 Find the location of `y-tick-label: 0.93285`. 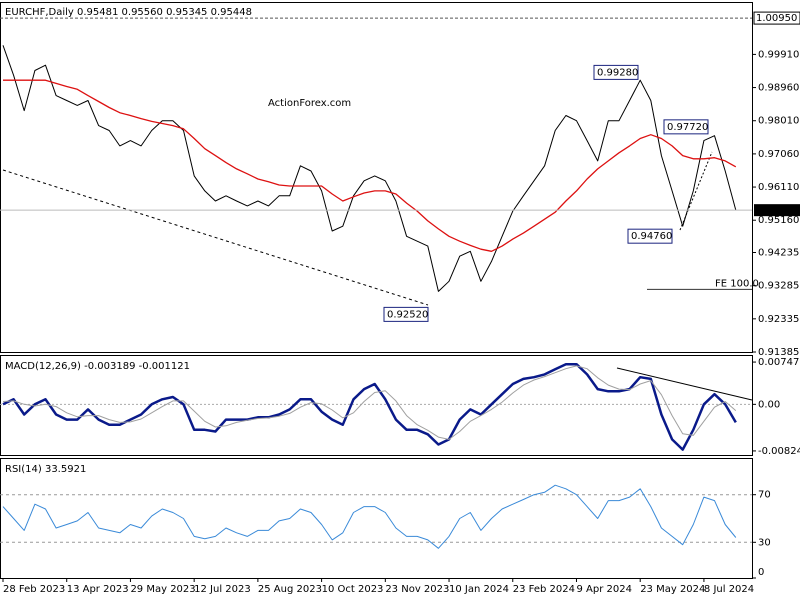

y-tick-label: 0.93285 is located at coordinates (778, 286).